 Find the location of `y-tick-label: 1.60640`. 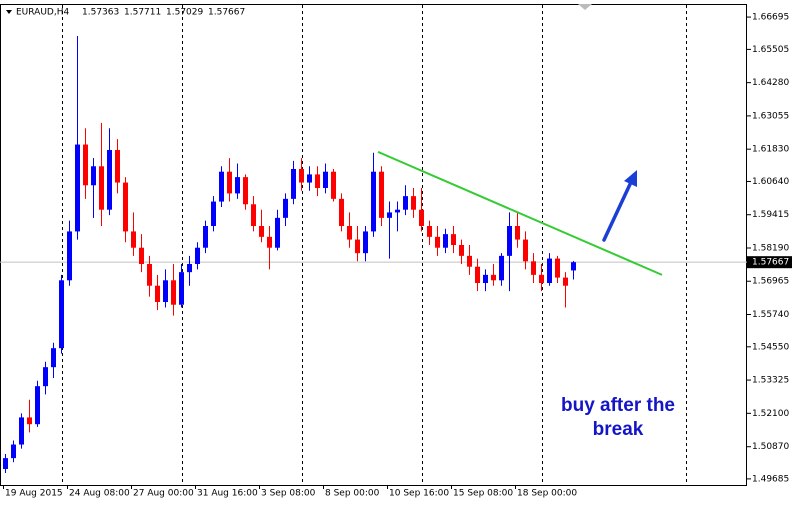

y-tick-label: 1.60640 is located at coordinates (770, 182).